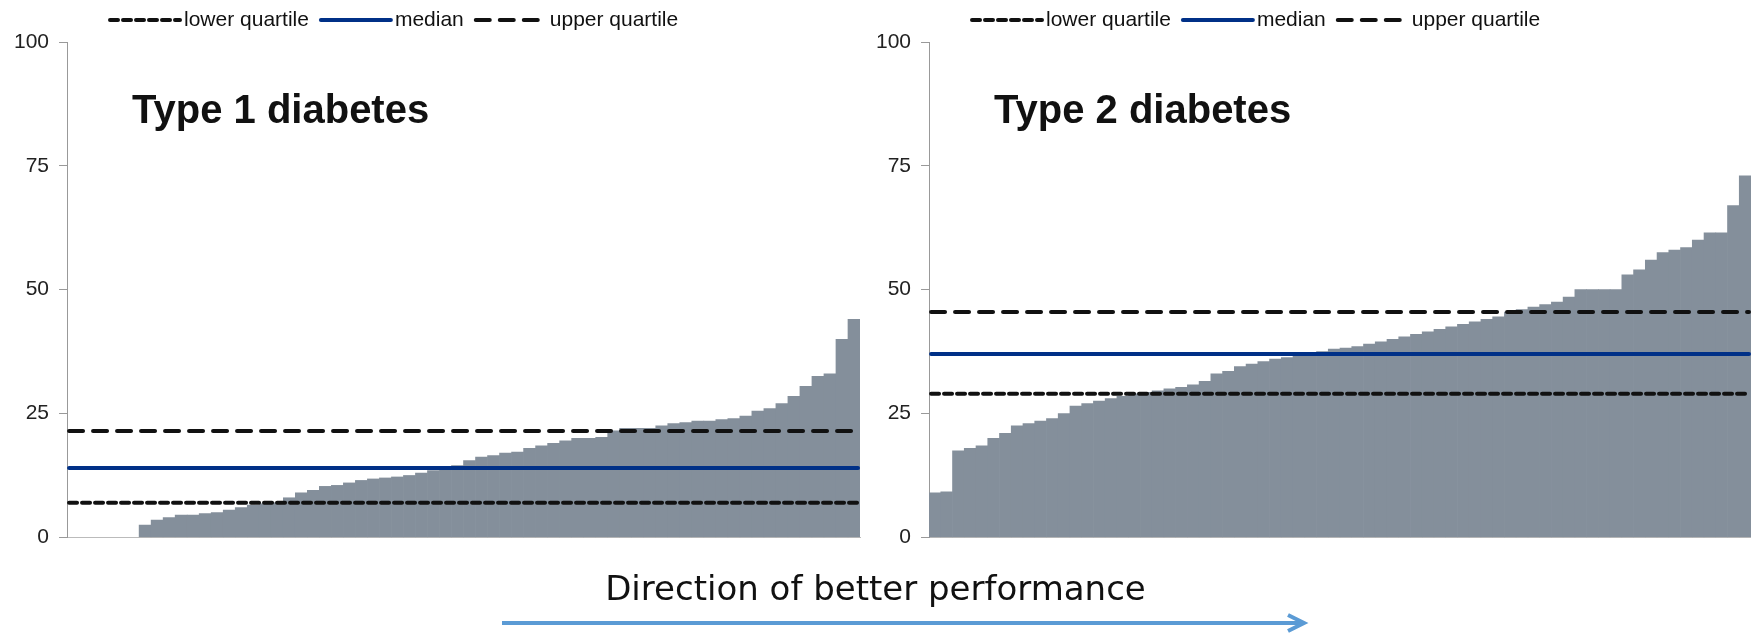 The height and width of the screenshot is (634, 1751). I want to click on text: Direction of better performance, so click(875, 588).